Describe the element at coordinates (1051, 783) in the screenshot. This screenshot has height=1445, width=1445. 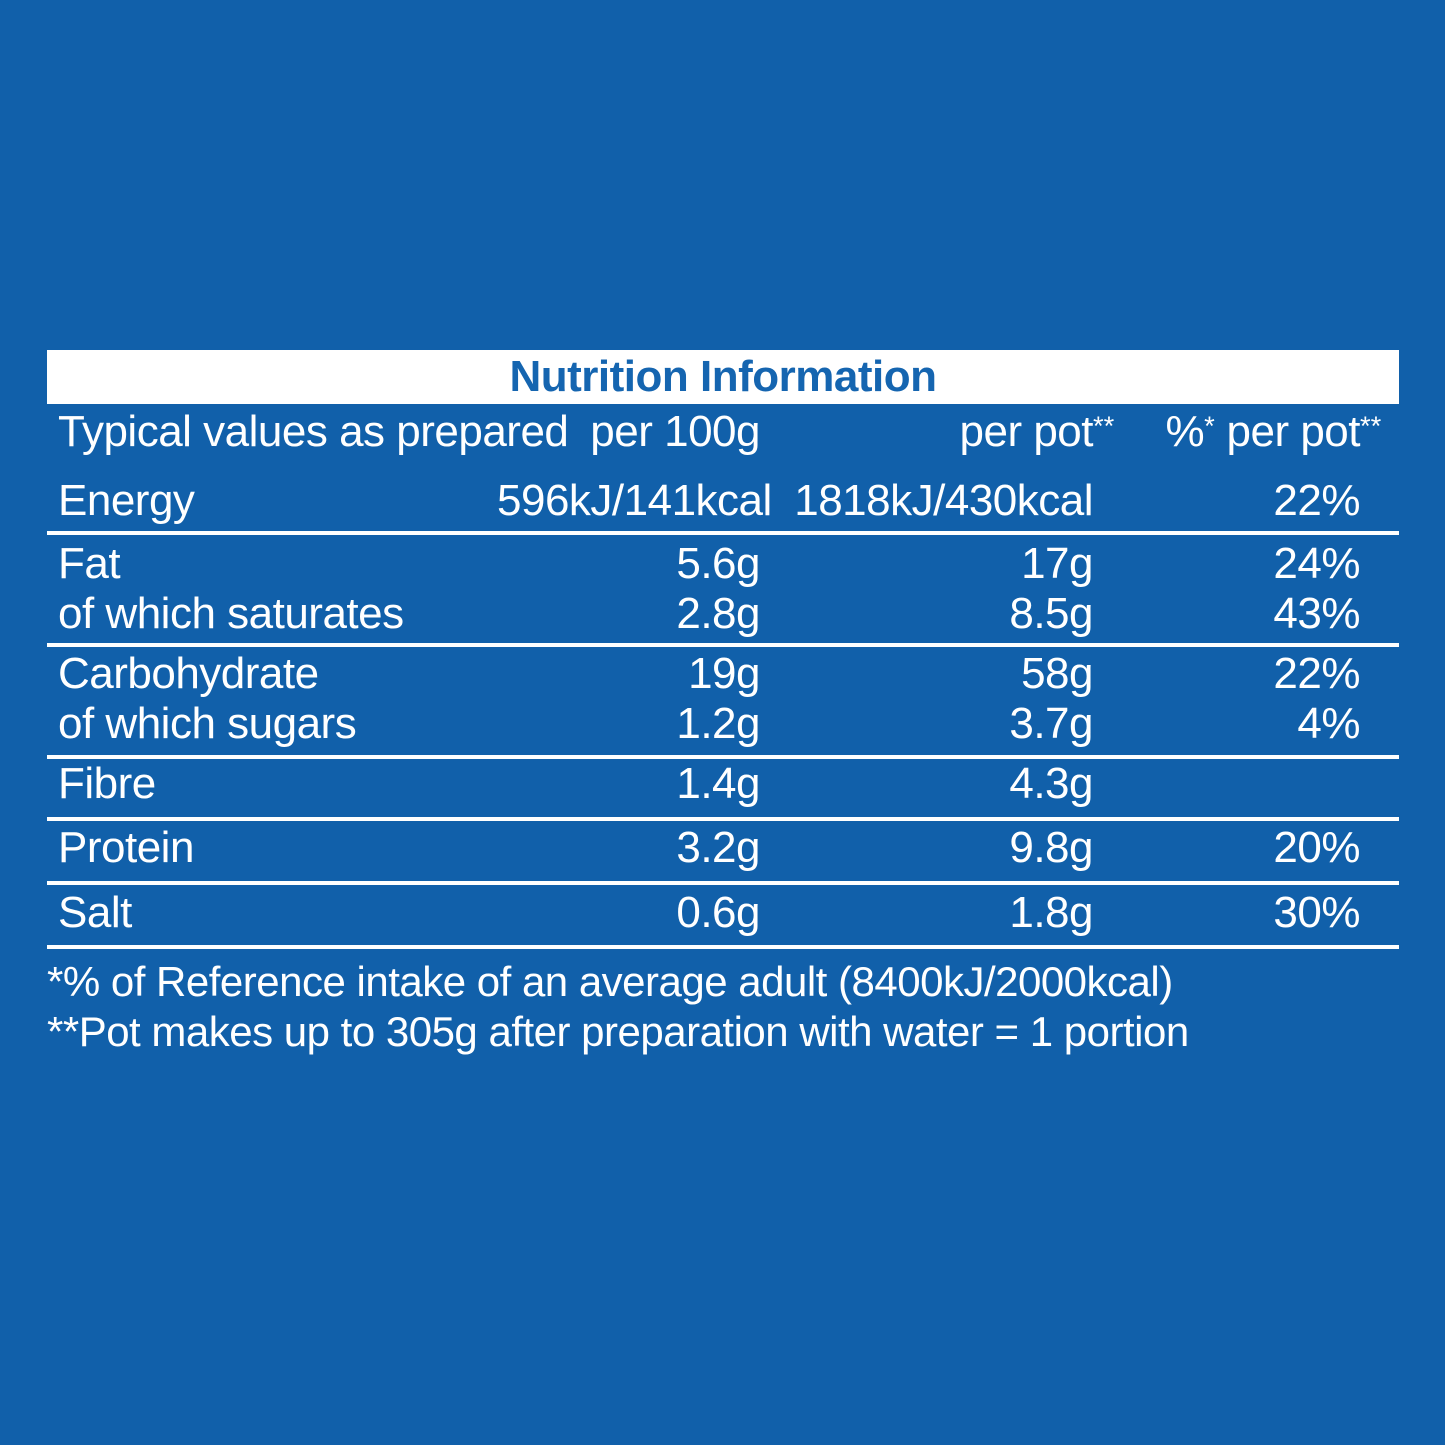
I see `value-per-pot: 4.3g` at that location.